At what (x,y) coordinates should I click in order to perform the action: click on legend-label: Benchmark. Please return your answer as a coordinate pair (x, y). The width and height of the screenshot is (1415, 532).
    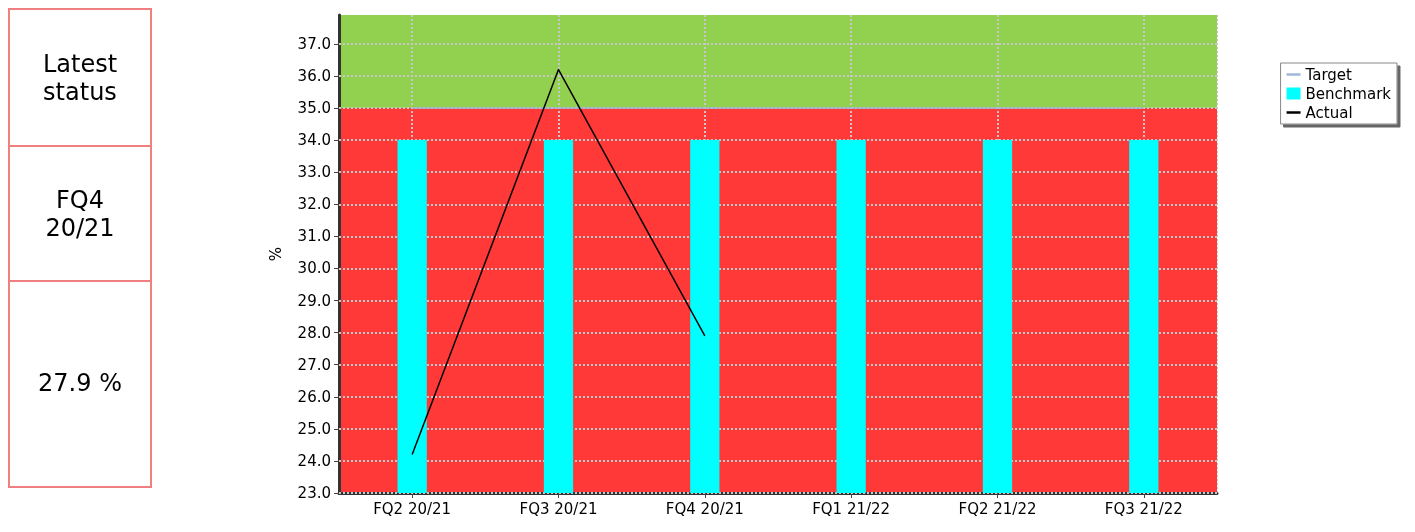
    Looking at the image, I should click on (1348, 93).